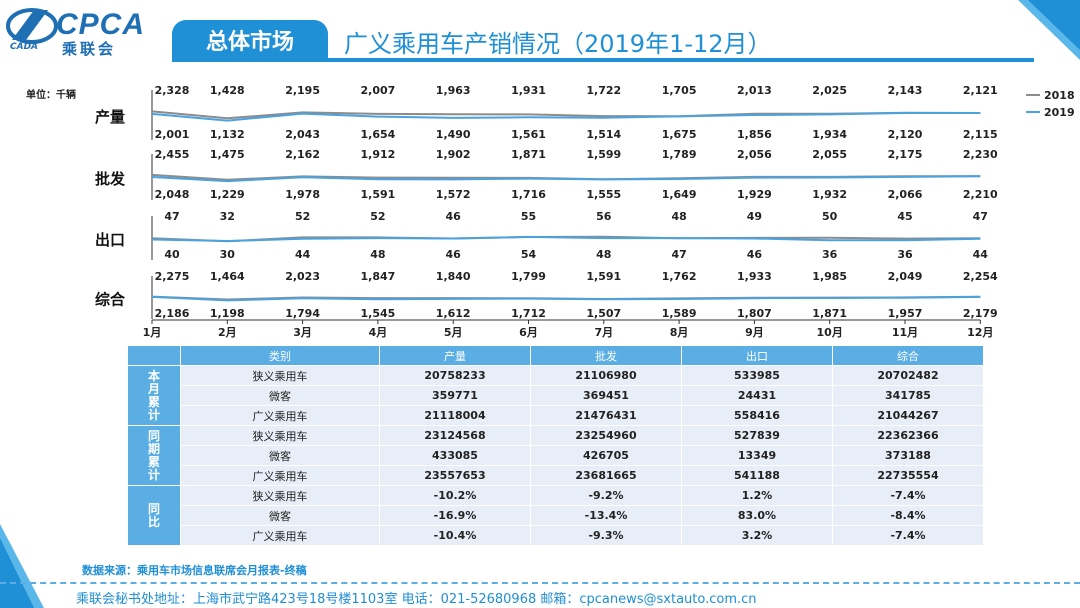 The width and height of the screenshot is (1080, 608). What do you see at coordinates (455, 455) in the screenshot?
I see `table-value-cell: 433085` at bounding box center [455, 455].